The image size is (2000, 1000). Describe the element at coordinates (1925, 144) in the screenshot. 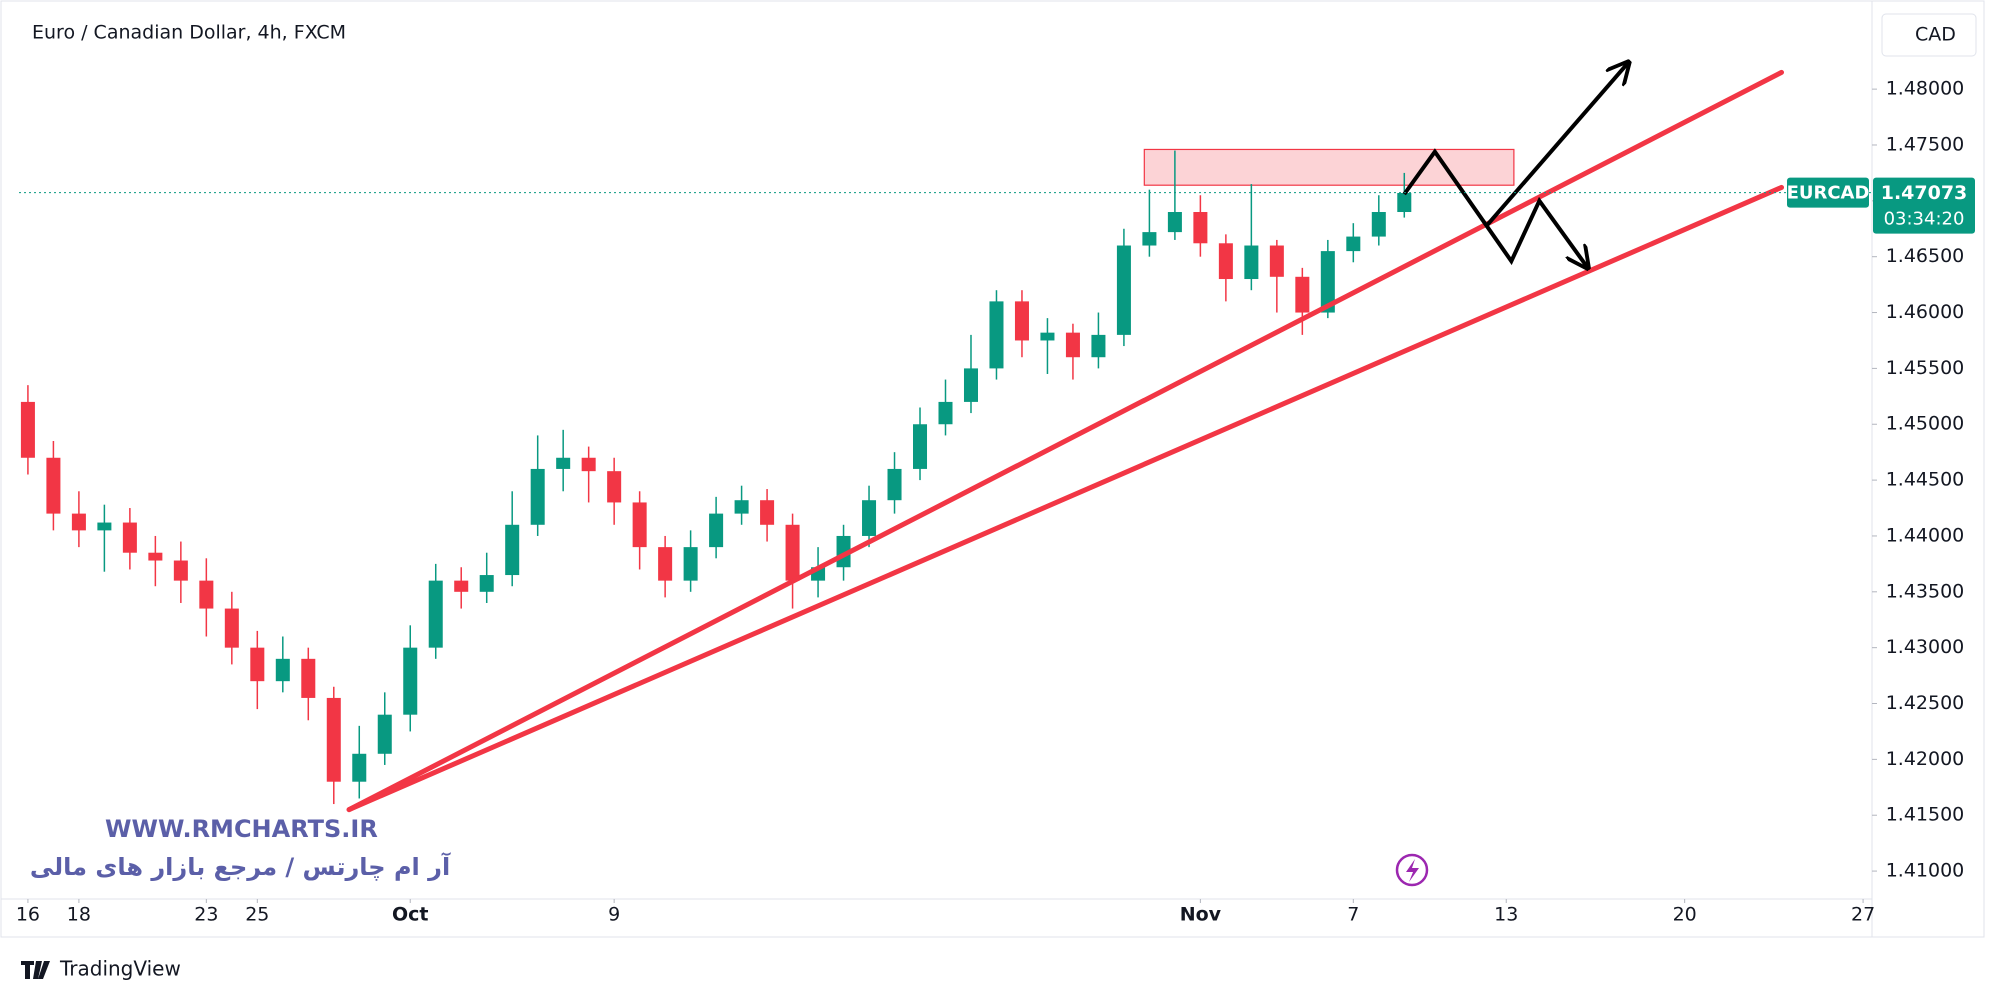

I see `y-tick-label: 1.47500` at that location.